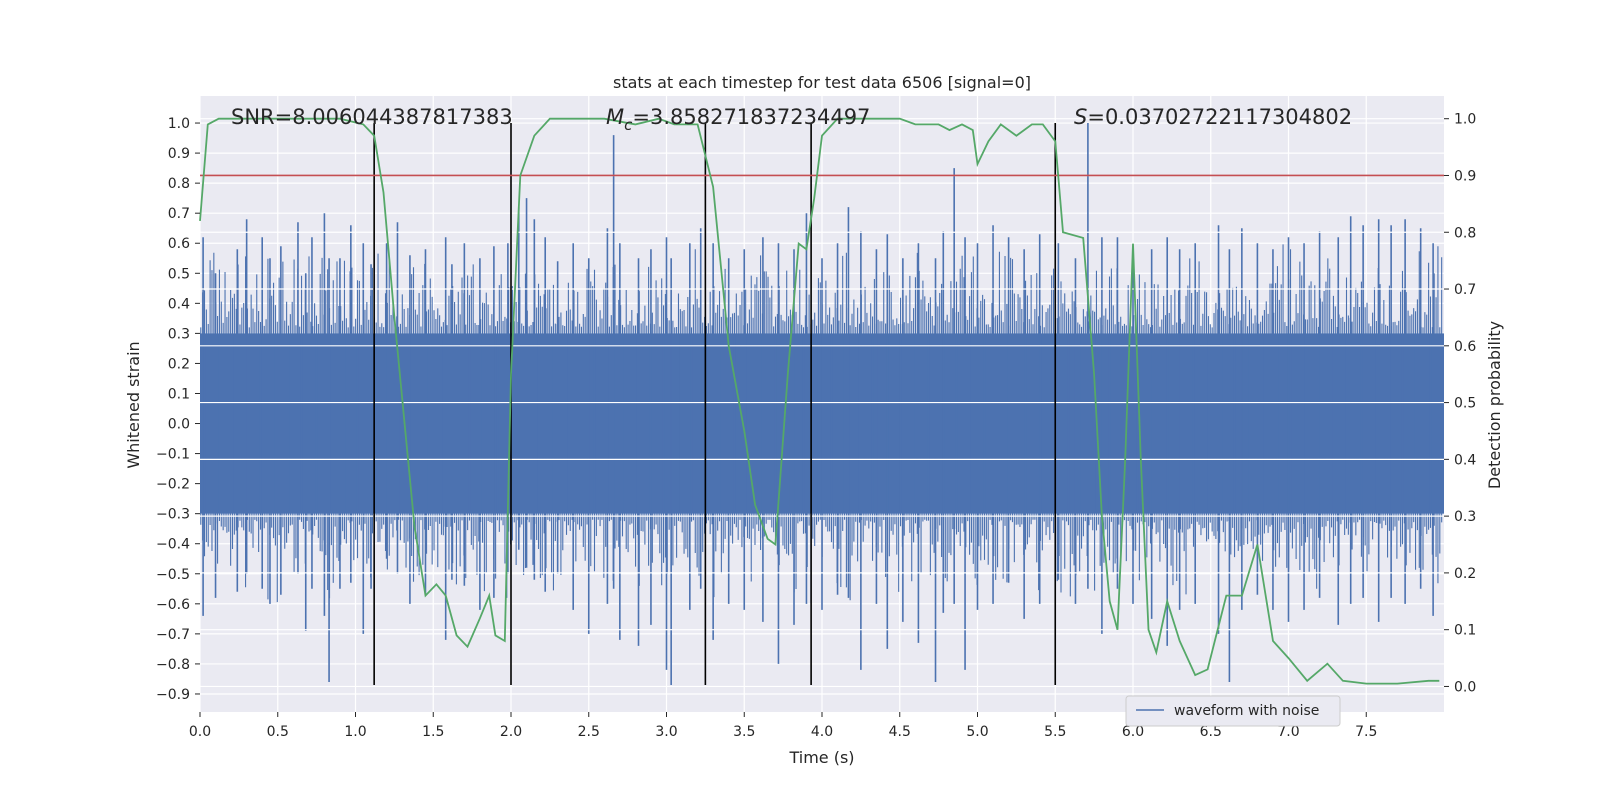 The image size is (1600, 800). What do you see at coordinates (278, 732) in the screenshot?
I see `x-tick-label: 0.5` at bounding box center [278, 732].